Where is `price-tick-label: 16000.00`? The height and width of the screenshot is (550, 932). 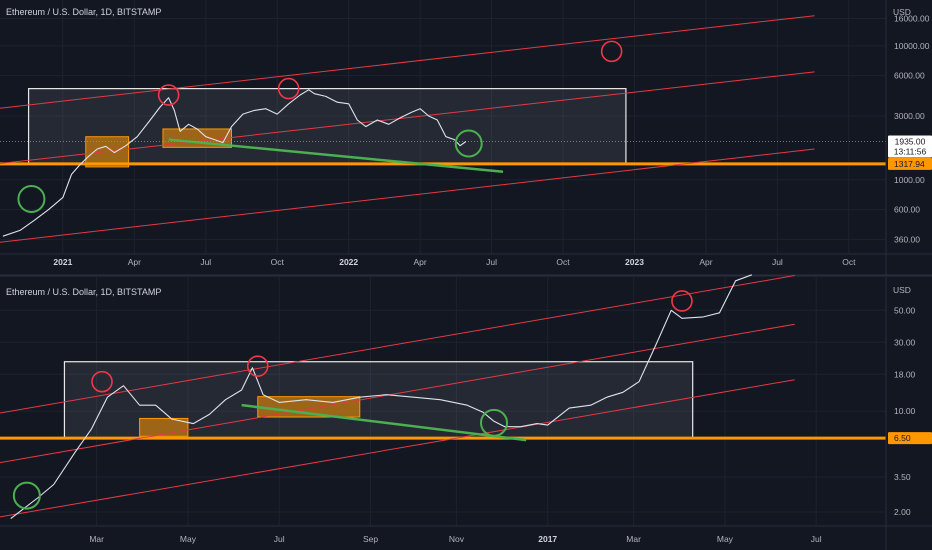 price-tick-label: 16000.00 is located at coordinates (912, 19).